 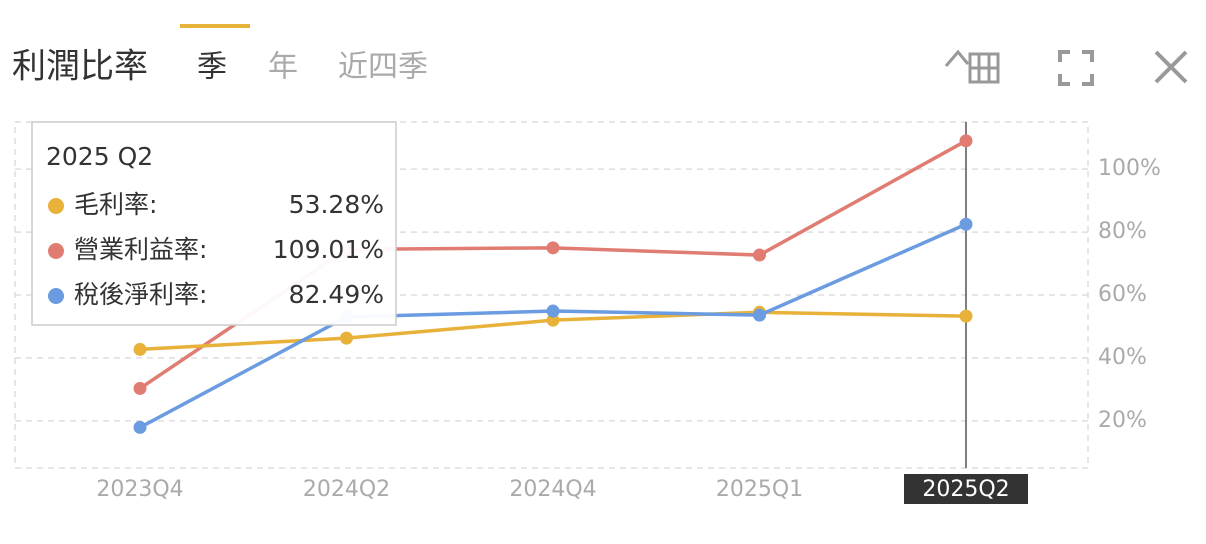 I want to click on x-tick-label: 2024Q4, so click(x=552, y=489).